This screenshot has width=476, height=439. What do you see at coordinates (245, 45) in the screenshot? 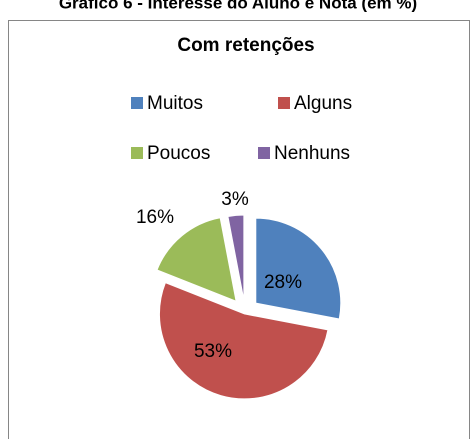
I see `chart-title: Com retenções` at bounding box center [245, 45].